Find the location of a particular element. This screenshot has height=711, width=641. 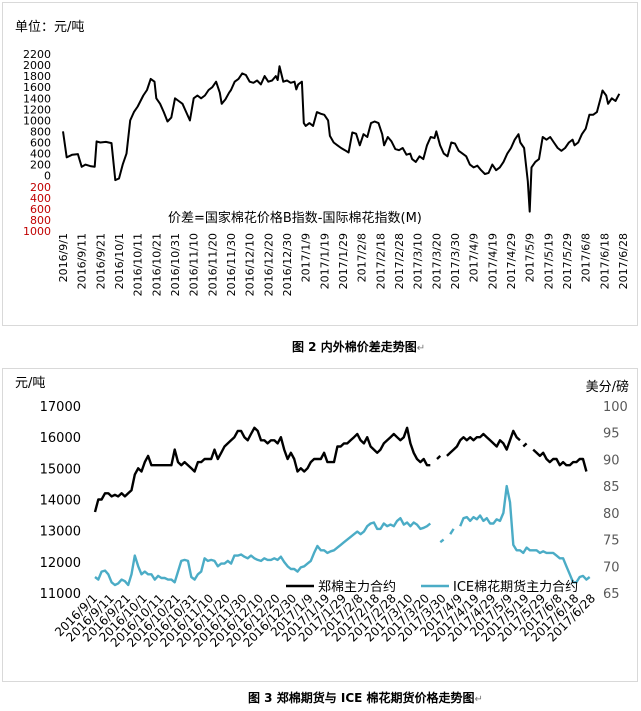

y-right-tick-label: 70 is located at coordinates (611, 567).